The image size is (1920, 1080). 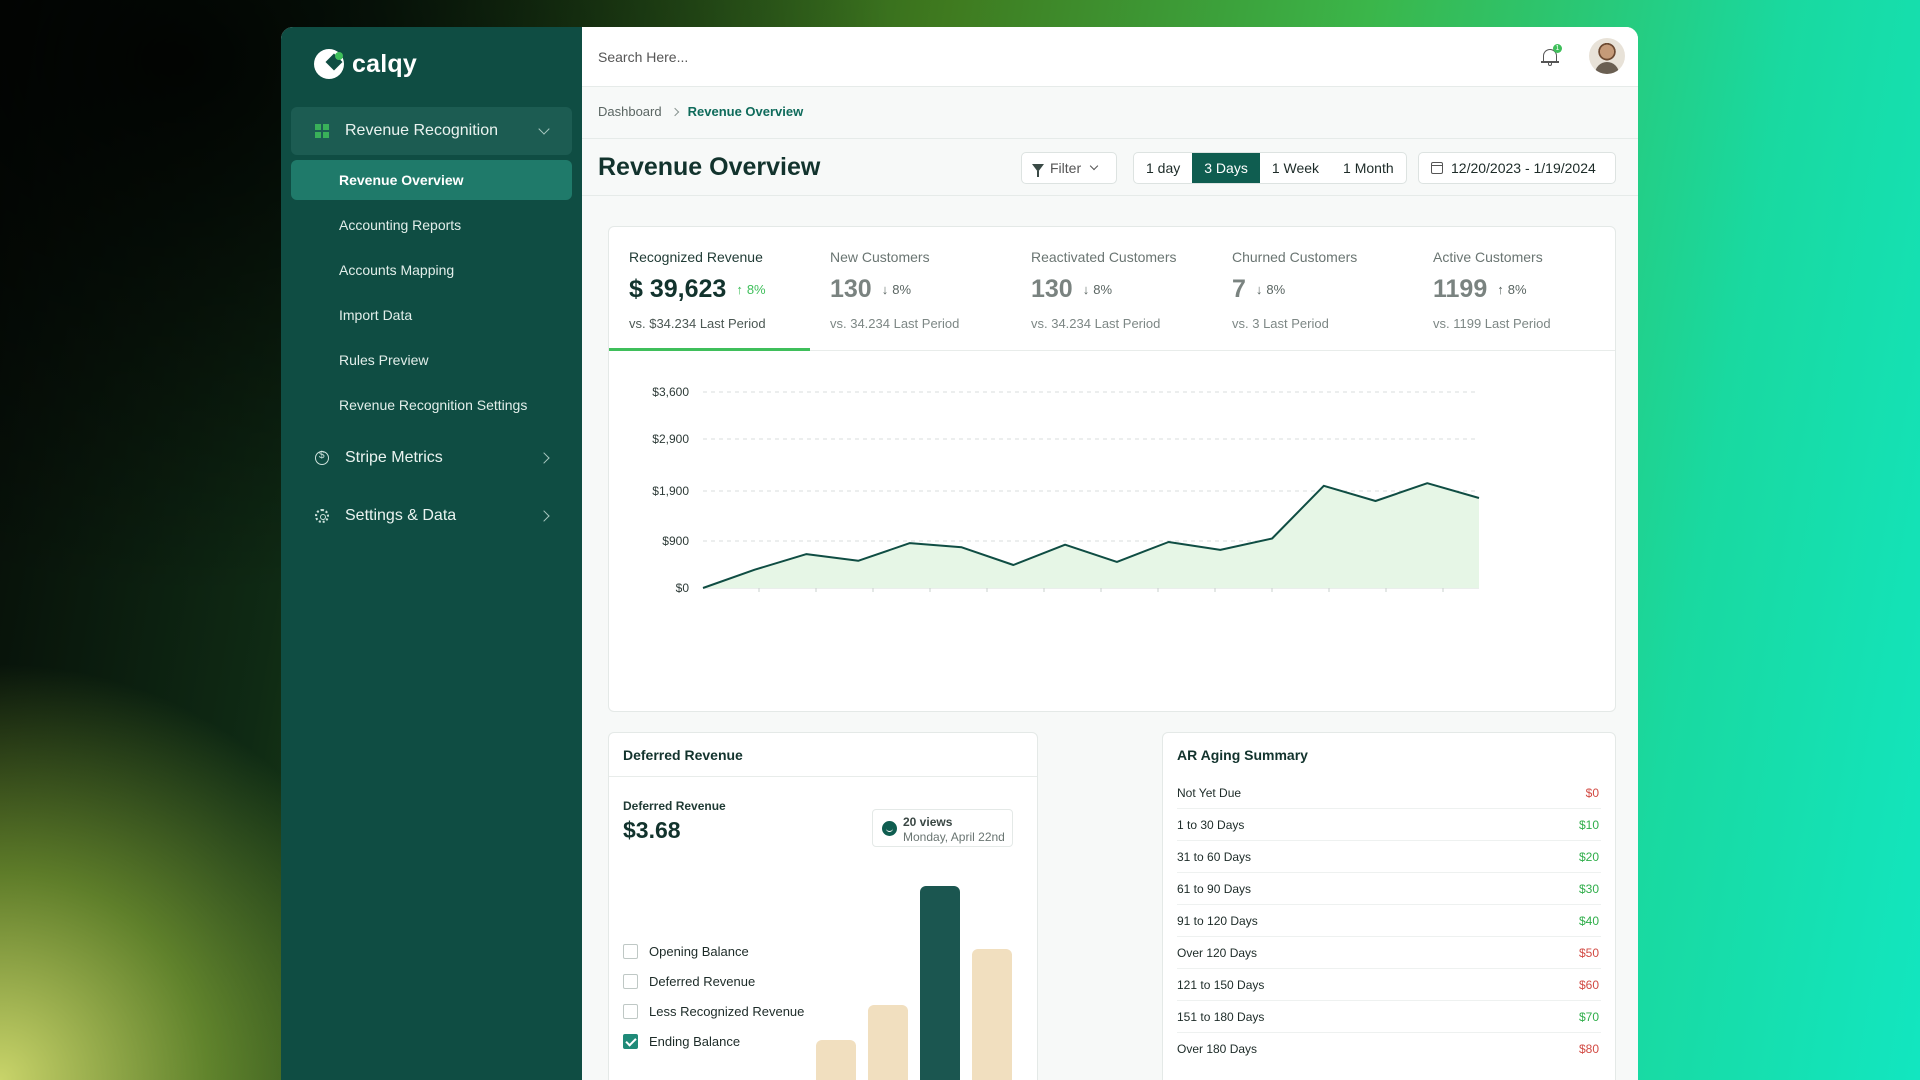 I want to click on ar-aging-value: $70, so click(x=1588, y=1016).